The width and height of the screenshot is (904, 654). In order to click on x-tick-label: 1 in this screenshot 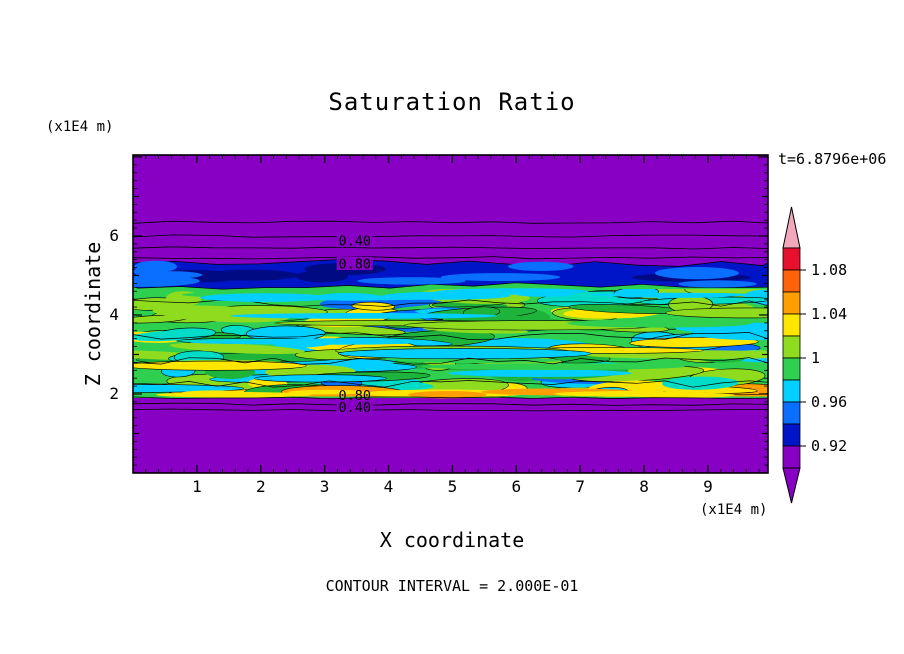, I will do `click(197, 486)`.